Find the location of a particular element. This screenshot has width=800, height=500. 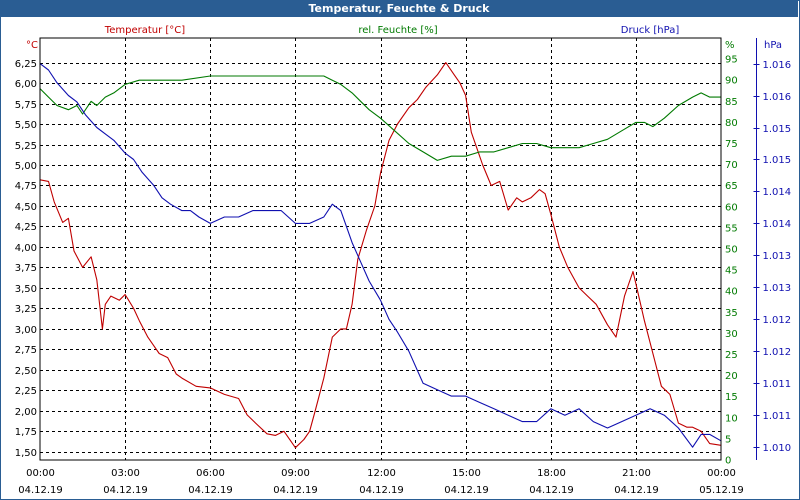

series-line-humidity is located at coordinates (380, 118).